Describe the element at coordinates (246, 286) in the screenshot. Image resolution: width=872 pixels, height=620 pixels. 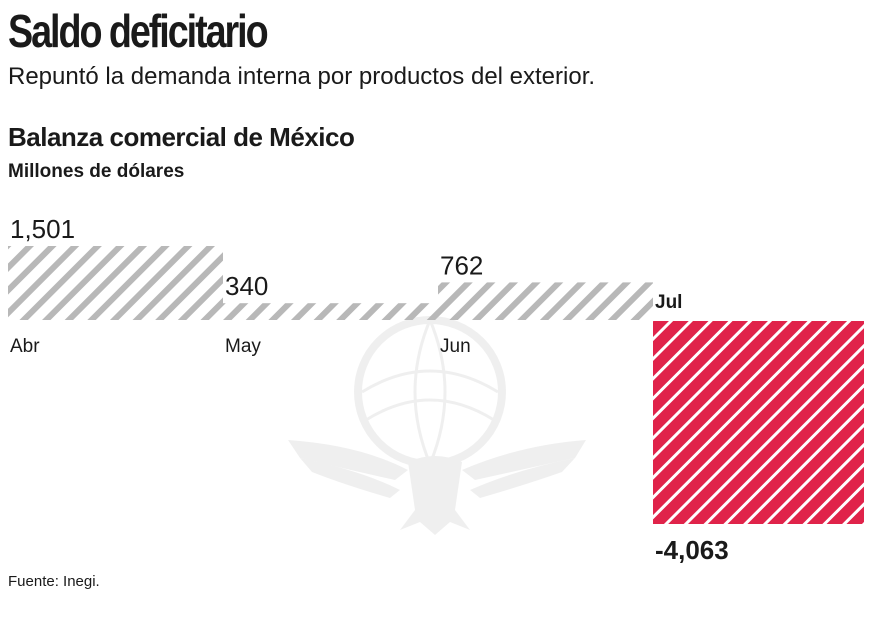
I see `value-label-may: 340` at that location.